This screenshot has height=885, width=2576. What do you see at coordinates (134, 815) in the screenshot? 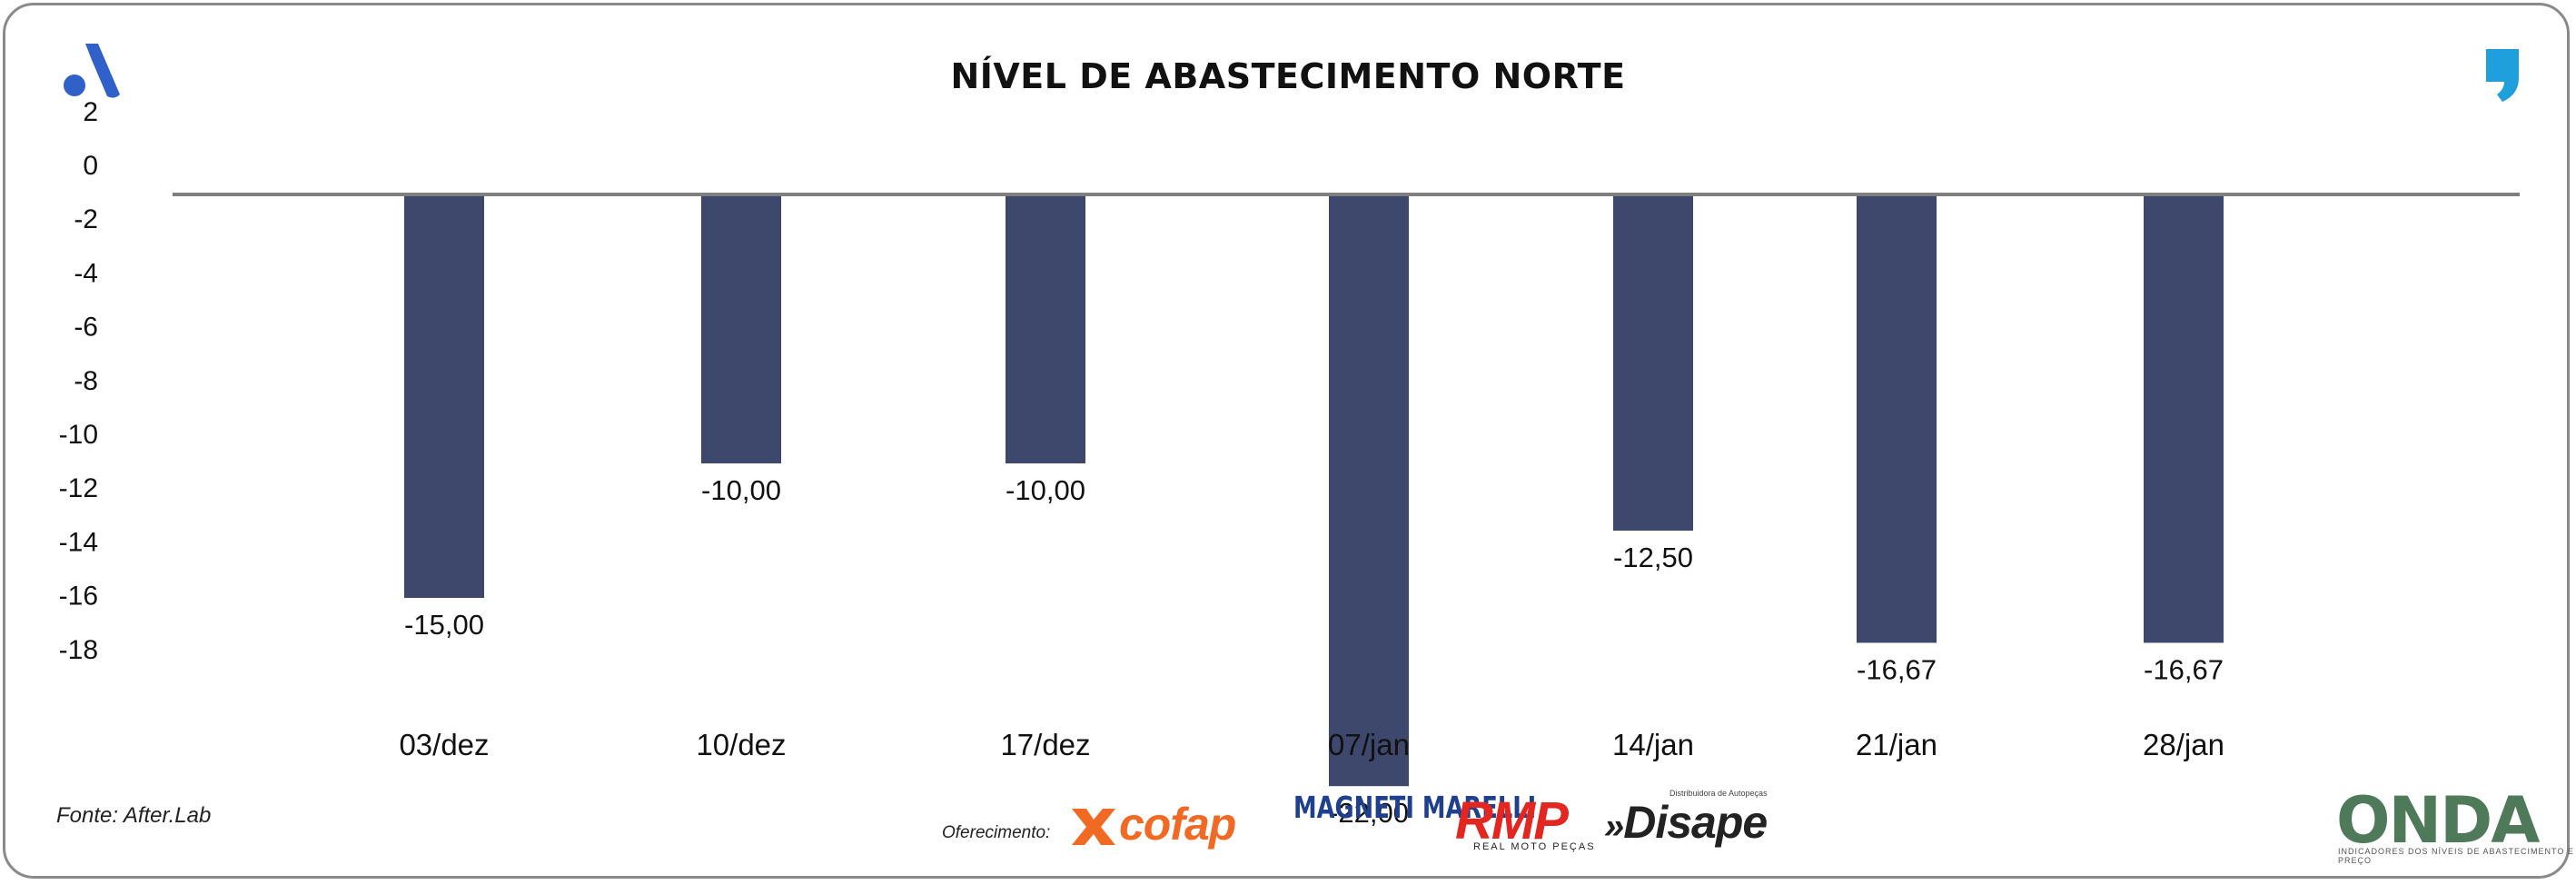
I see `source-note: Fonte: After.Lab` at bounding box center [134, 815].